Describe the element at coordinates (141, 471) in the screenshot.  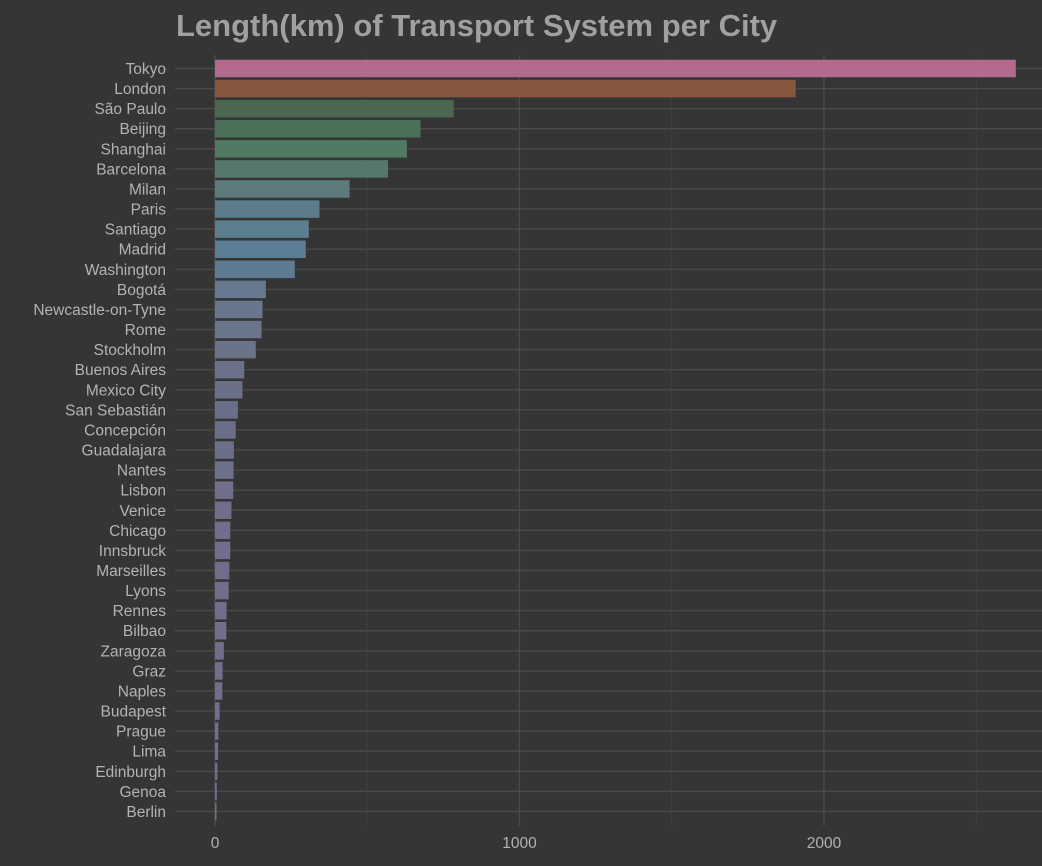
I see `category-label: Nantes` at that location.